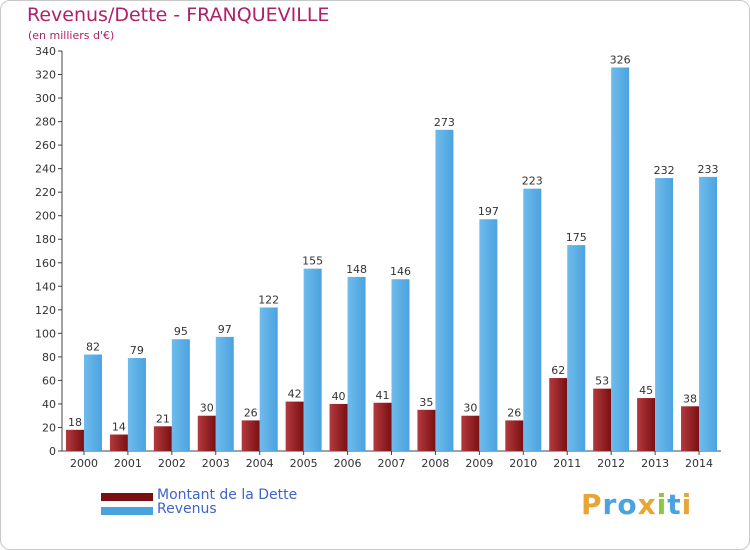 The height and width of the screenshot is (550, 750). Describe the element at coordinates (84, 463) in the screenshot. I see `x-tick-label: 2000` at that location.